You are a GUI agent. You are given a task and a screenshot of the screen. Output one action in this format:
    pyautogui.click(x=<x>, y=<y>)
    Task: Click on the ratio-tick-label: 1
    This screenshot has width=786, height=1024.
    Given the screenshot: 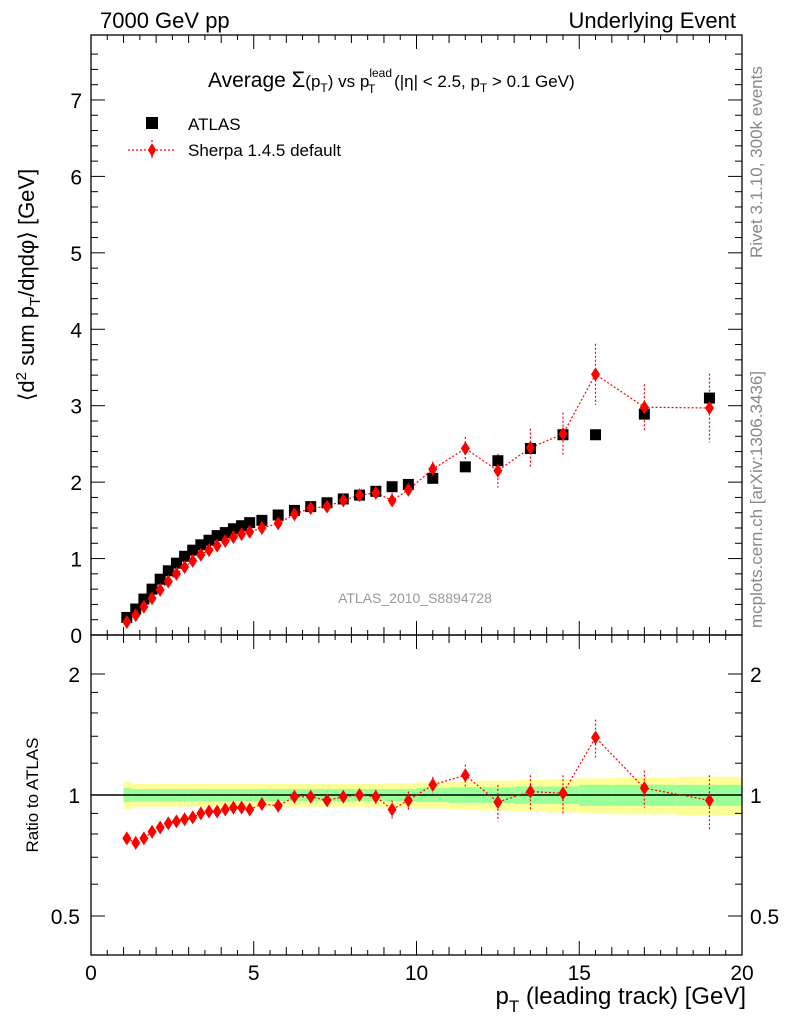 What is the action you would take?
    pyautogui.click(x=74, y=796)
    